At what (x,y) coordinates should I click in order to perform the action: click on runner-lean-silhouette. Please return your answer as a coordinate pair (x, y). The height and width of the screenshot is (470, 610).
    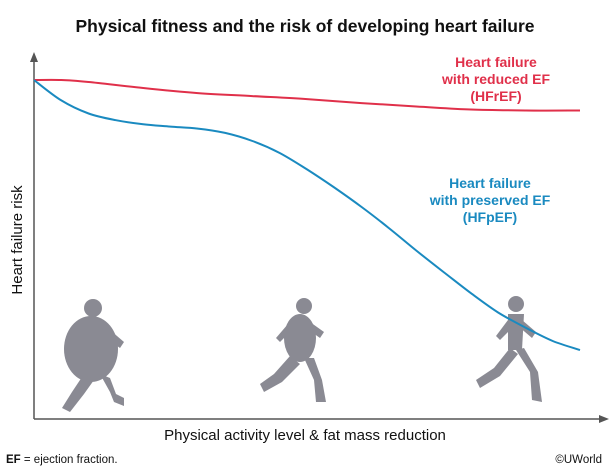
    Looking at the image, I should click on (509, 349).